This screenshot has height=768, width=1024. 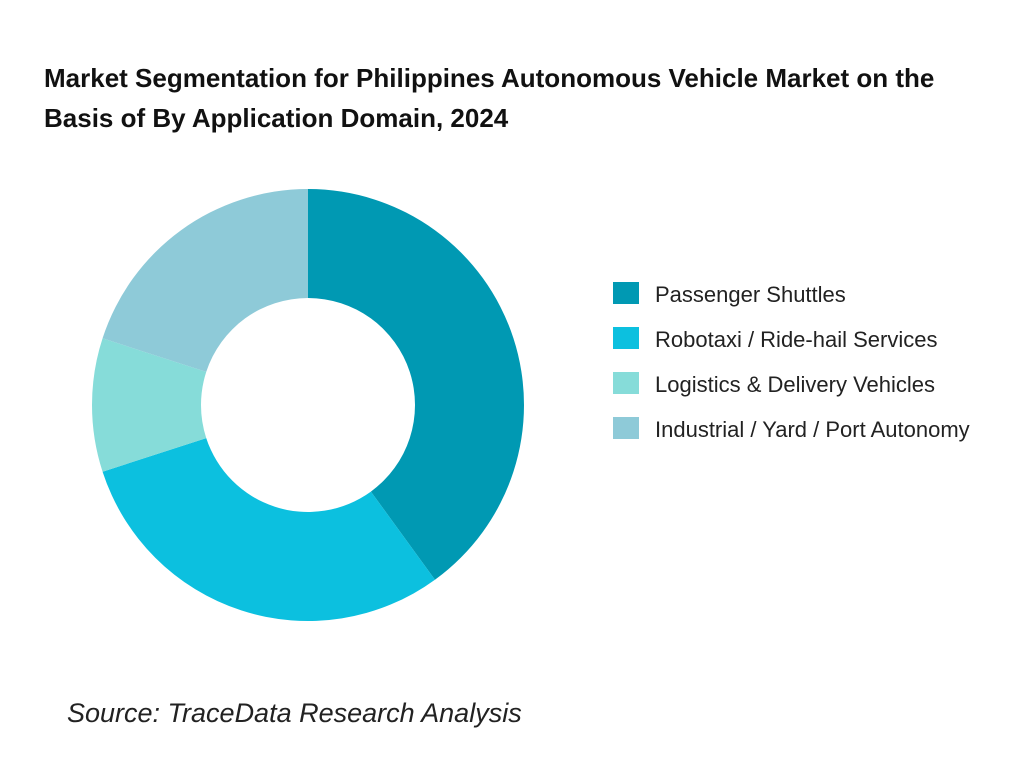 I want to click on legend-label: Industrial / Yard / Port Autonomy, so click(x=812, y=429).